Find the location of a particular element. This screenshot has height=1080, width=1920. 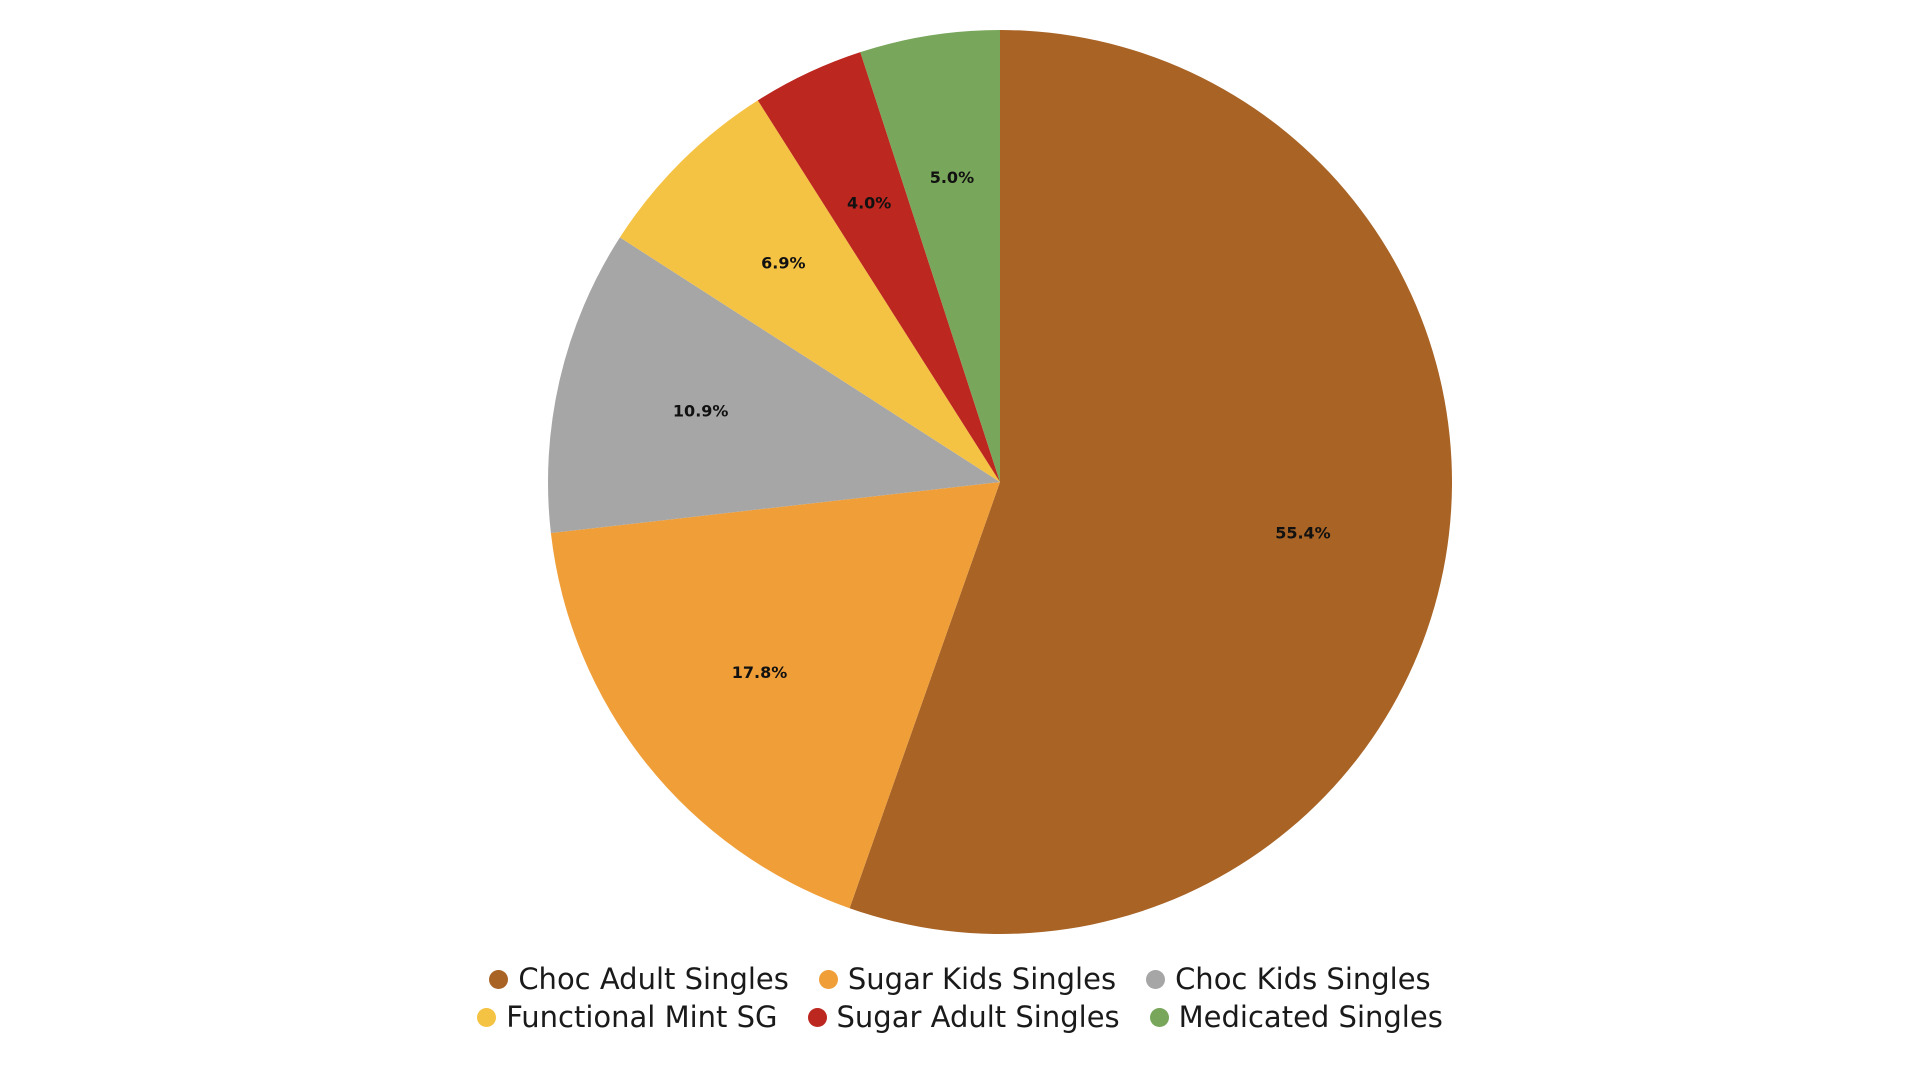

legend-label: Sugar Kids Singles is located at coordinates (982, 979).